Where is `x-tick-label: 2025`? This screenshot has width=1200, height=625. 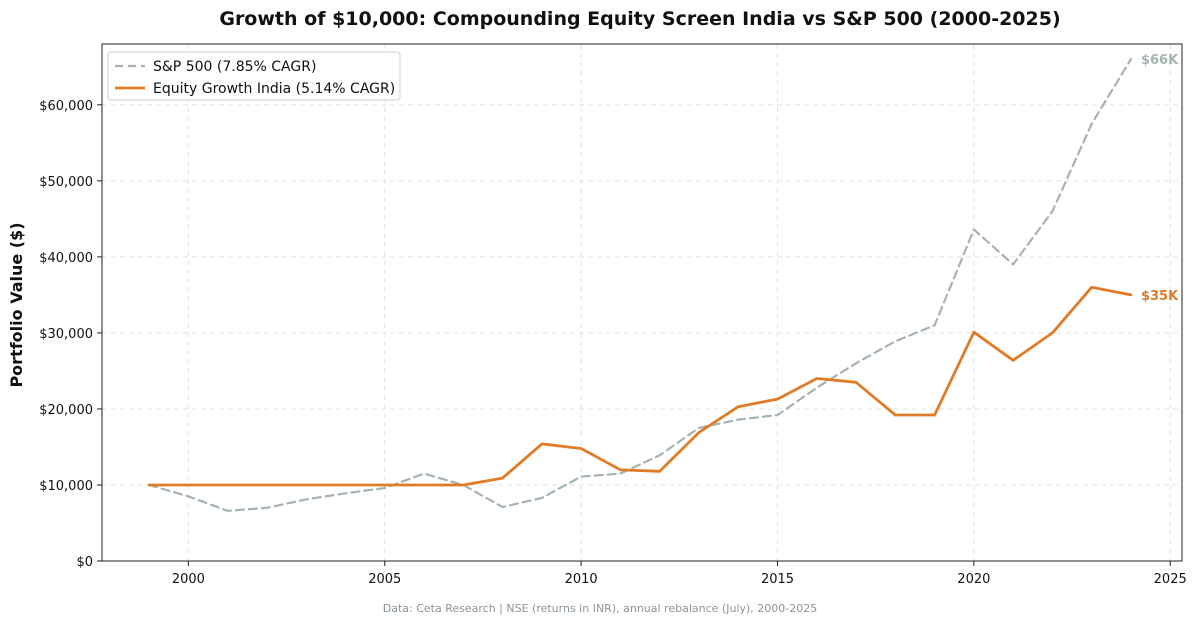
x-tick-label: 2025 is located at coordinates (1170, 579).